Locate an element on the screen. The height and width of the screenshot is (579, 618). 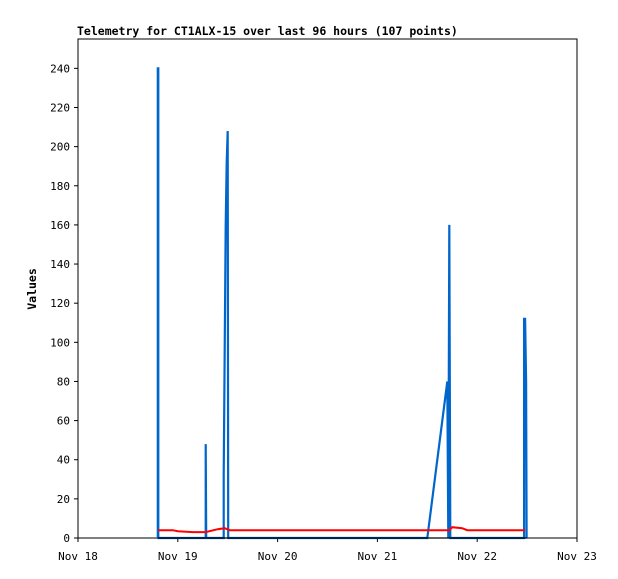
y-tick-label: 80 is located at coordinates (63, 381).